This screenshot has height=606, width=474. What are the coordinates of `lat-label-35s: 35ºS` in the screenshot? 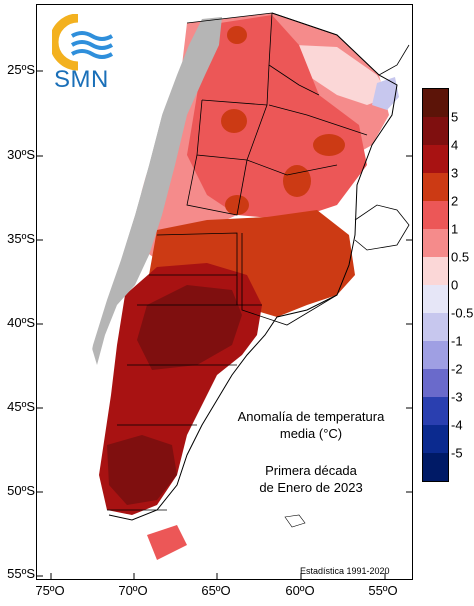 It's located at (21, 238).